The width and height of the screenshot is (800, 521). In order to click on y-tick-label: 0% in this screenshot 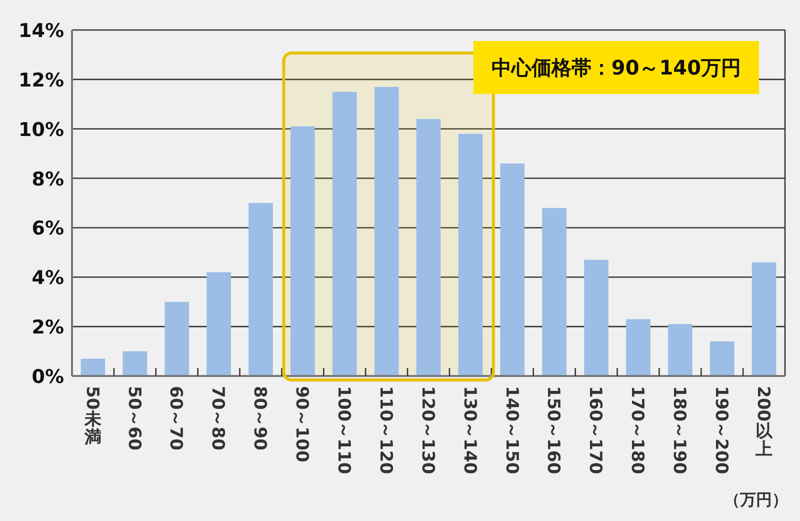, I will do `click(48, 377)`.